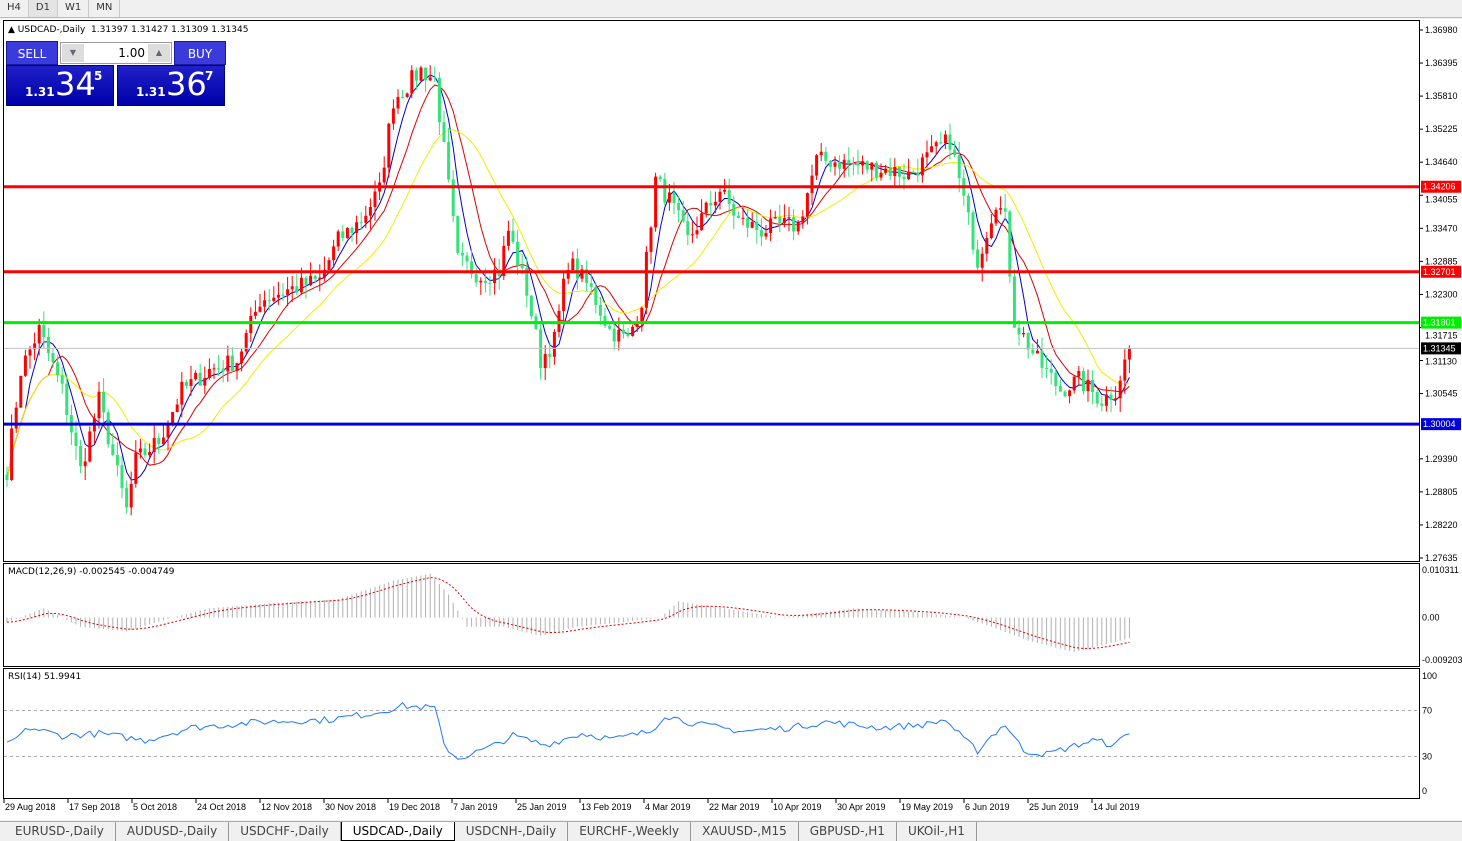 Image resolution: width=1462 pixels, height=841 pixels. What do you see at coordinates (51, 30) in the screenshot?
I see `symbol-label: USDCAD-,Daily` at bounding box center [51, 30].